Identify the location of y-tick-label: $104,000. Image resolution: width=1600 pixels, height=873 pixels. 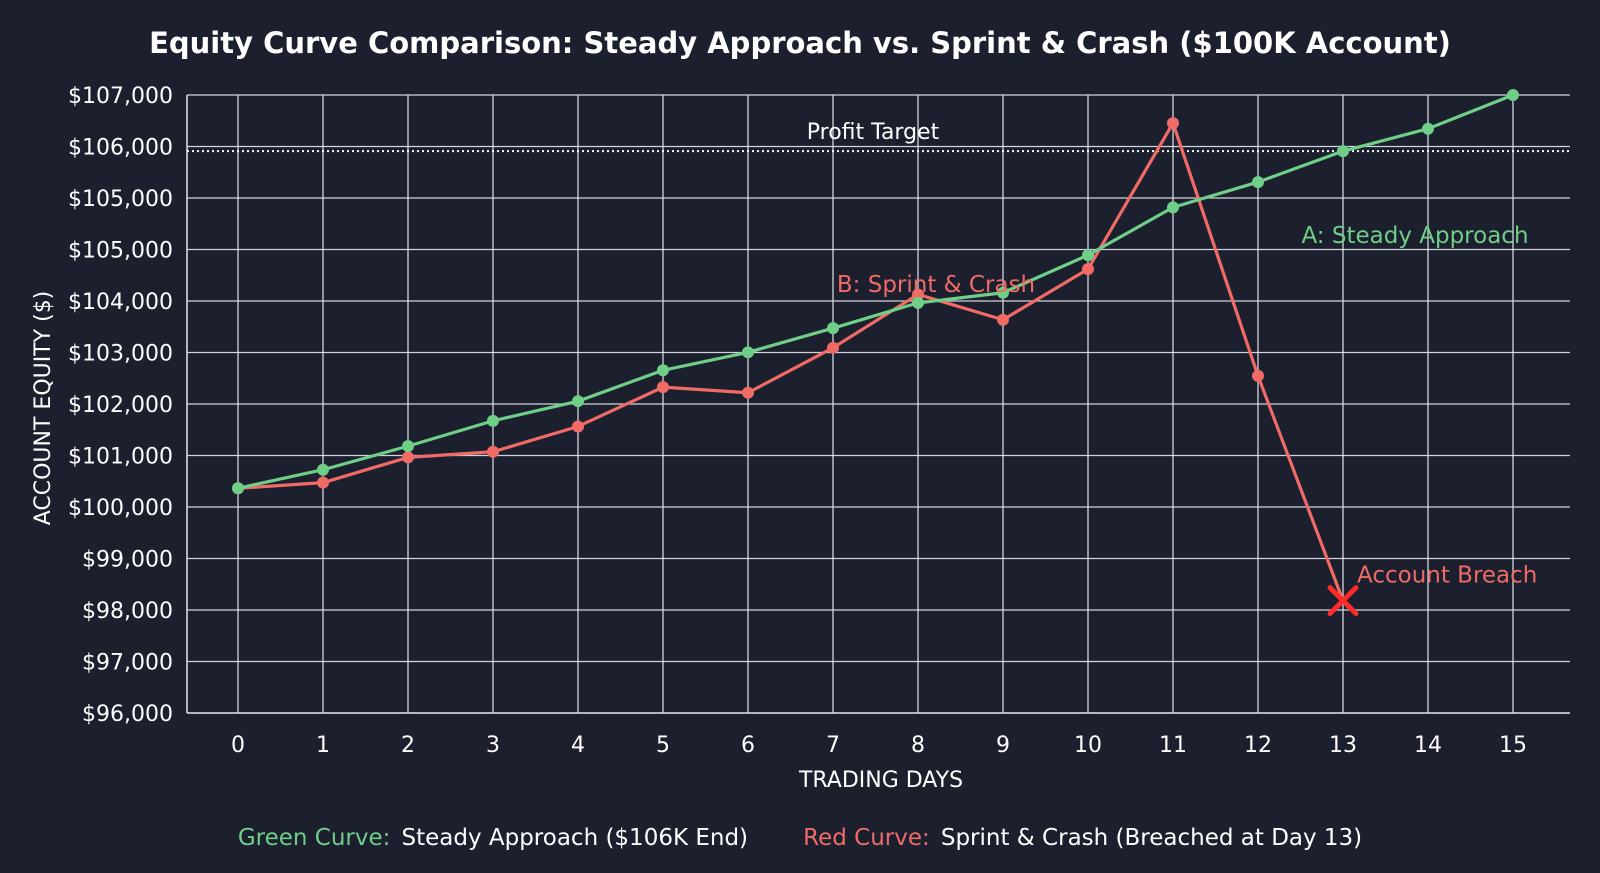
(120, 302).